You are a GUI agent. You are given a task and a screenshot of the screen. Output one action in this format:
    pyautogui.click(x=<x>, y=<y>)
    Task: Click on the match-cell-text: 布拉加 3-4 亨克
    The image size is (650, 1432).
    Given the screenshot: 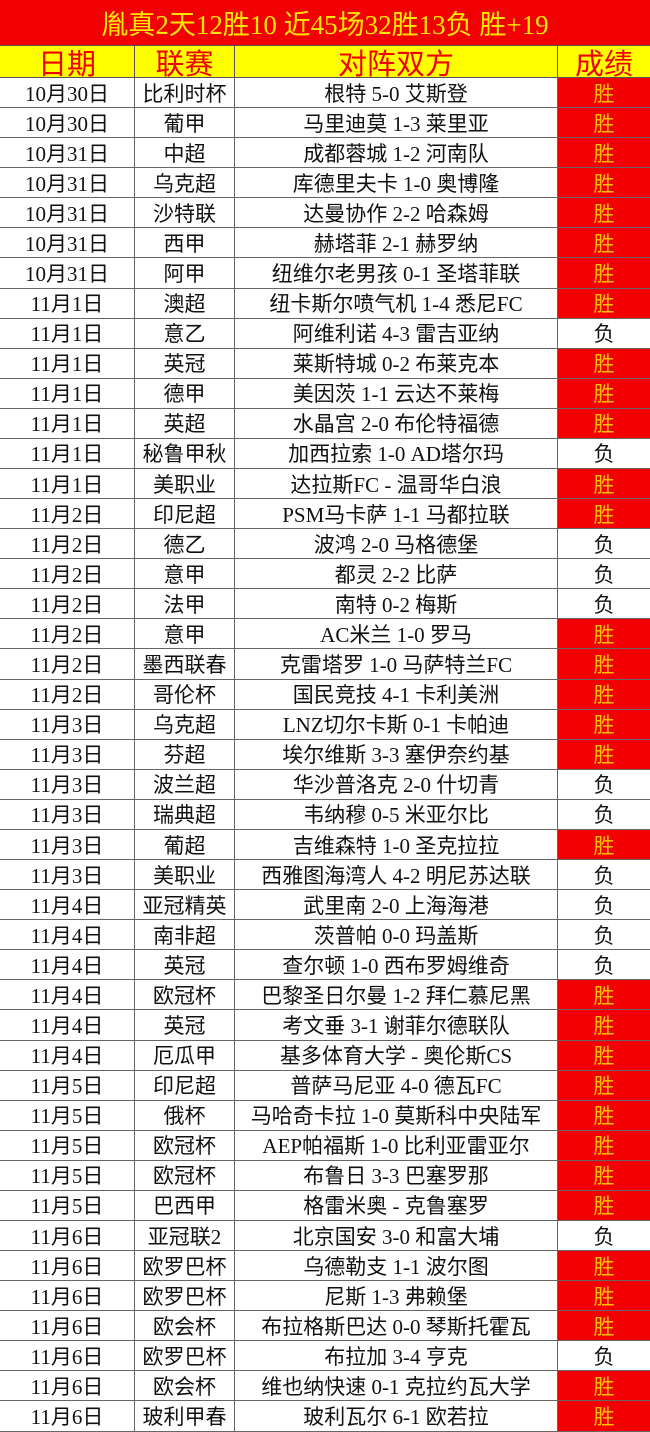 What is the action you would take?
    pyautogui.click(x=396, y=1356)
    